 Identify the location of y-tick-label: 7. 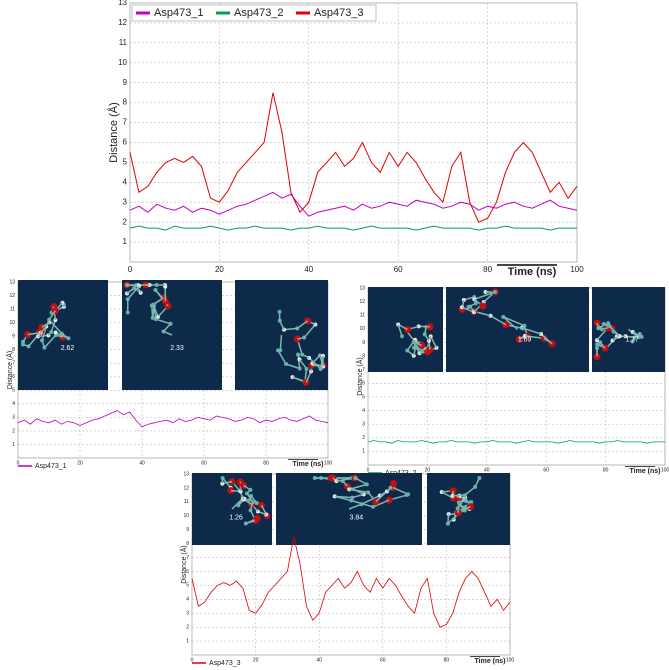
(187, 558).